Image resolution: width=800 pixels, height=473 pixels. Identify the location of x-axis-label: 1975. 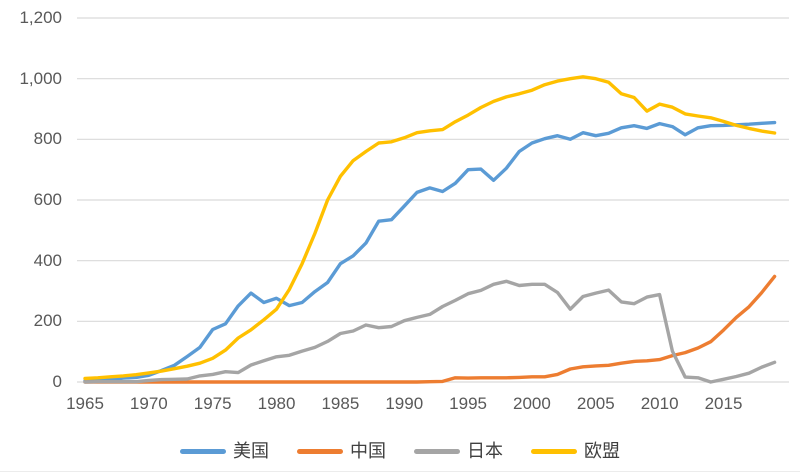
(212, 403).